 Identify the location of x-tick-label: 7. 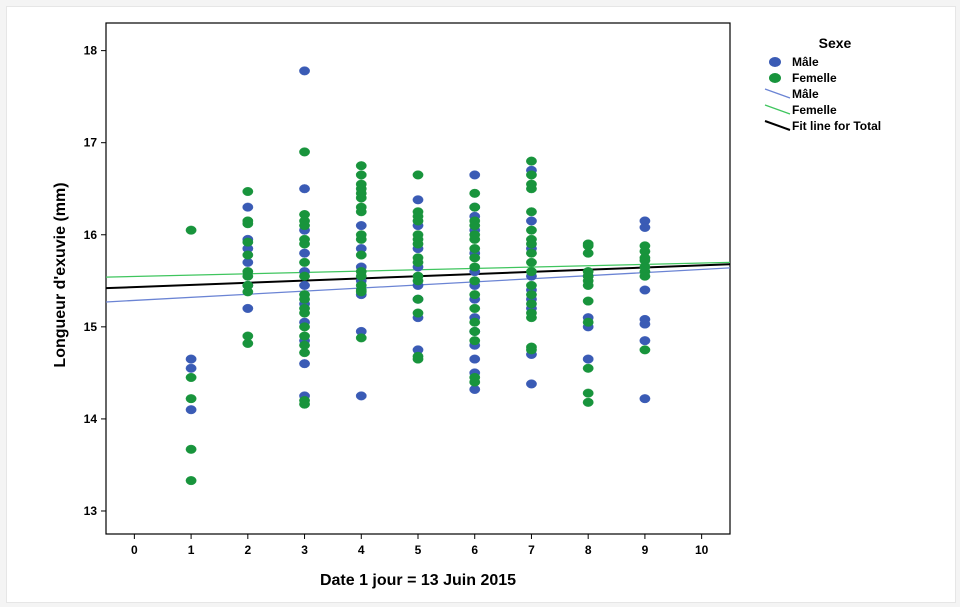
(531, 550).